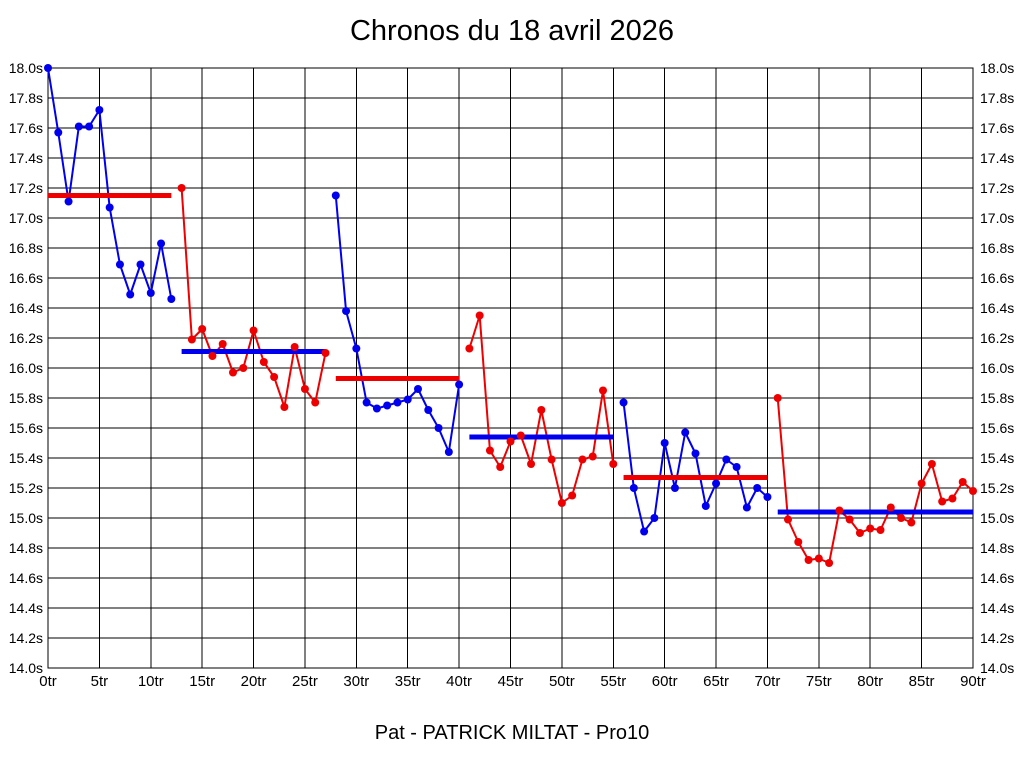 This screenshot has width=1024, height=768. Describe the element at coordinates (997, 98) in the screenshot. I see `y-tick-label: 17.8s` at that location.